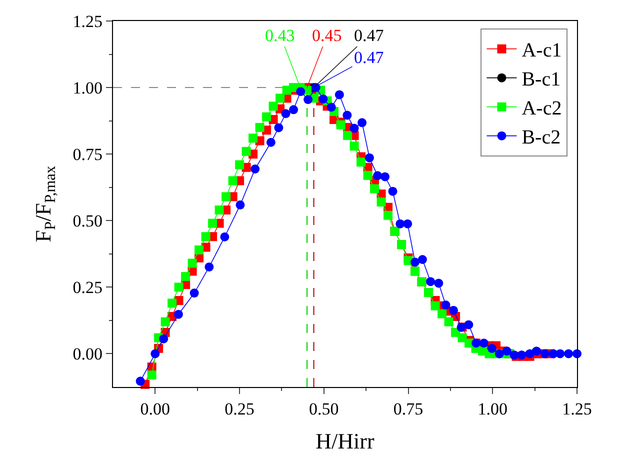 The height and width of the screenshot is (473, 619). What do you see at coordinates (542, 51) in the screenshot?
I see `legend-label: A-c1` at bounding box center [542, 51].